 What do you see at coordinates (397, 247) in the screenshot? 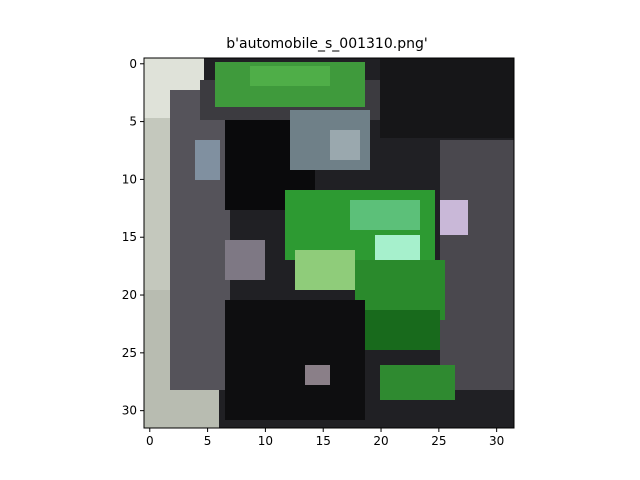
I see `image-mint-highlight` at bounding box center [397, 247].